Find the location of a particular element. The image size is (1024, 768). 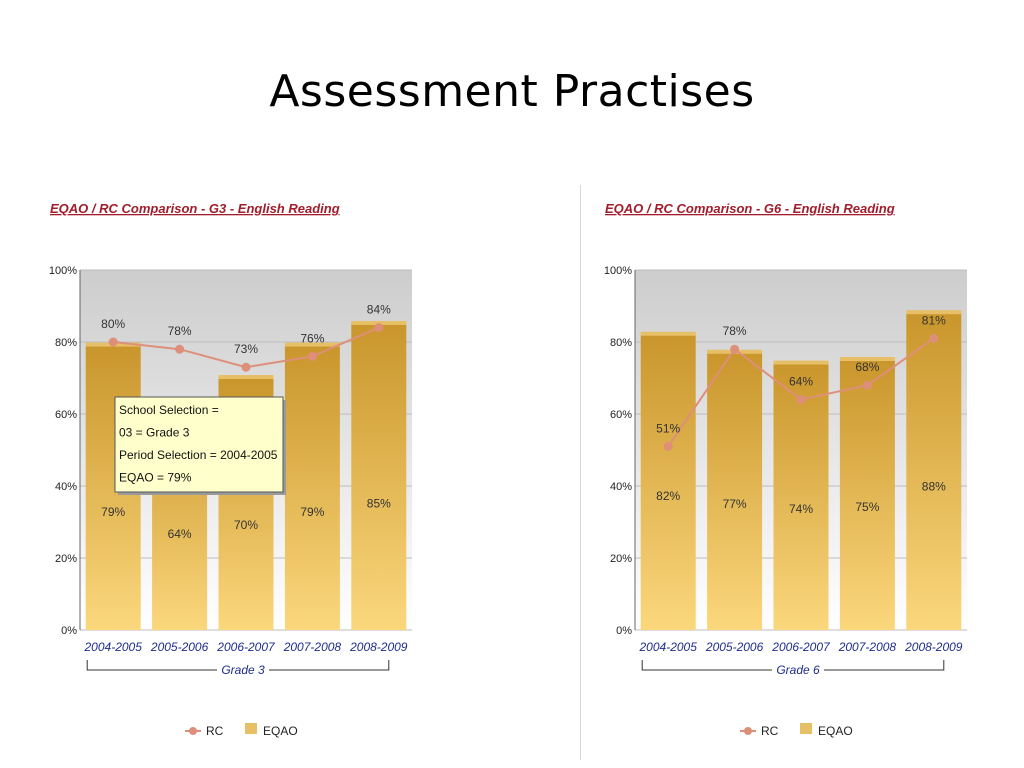

rc-data-label: 76% is located at coordinates (312, 338).